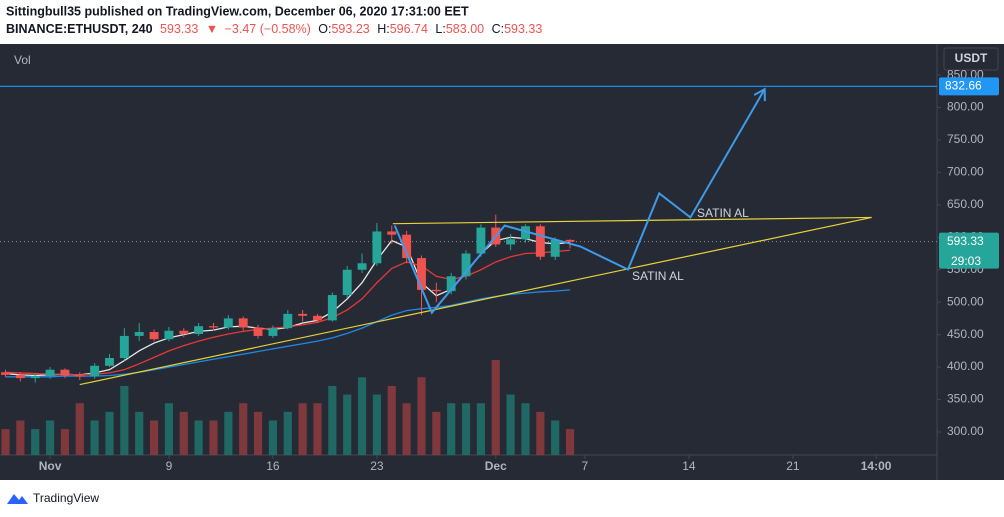 The image size is (1004, 517). Describe the element at coordinates (350, 29) in the screenshot. I see `open: 593.23` at that location.